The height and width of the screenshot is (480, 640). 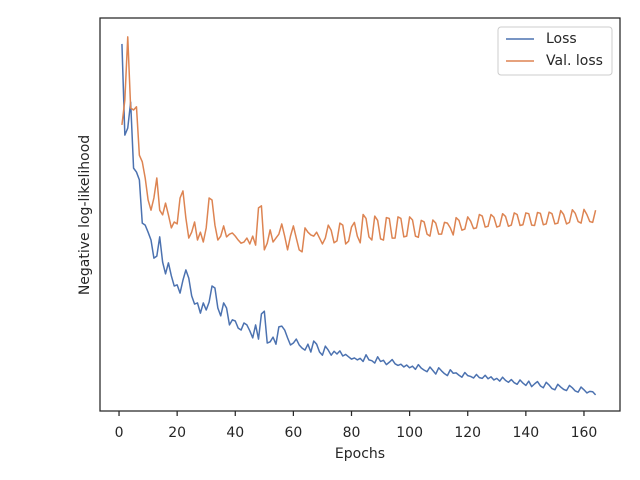 What do you see at coordinates (360, 454) in the screenshot?
I see `x-axis-label: Epochs` at bounding box center [360, 454].